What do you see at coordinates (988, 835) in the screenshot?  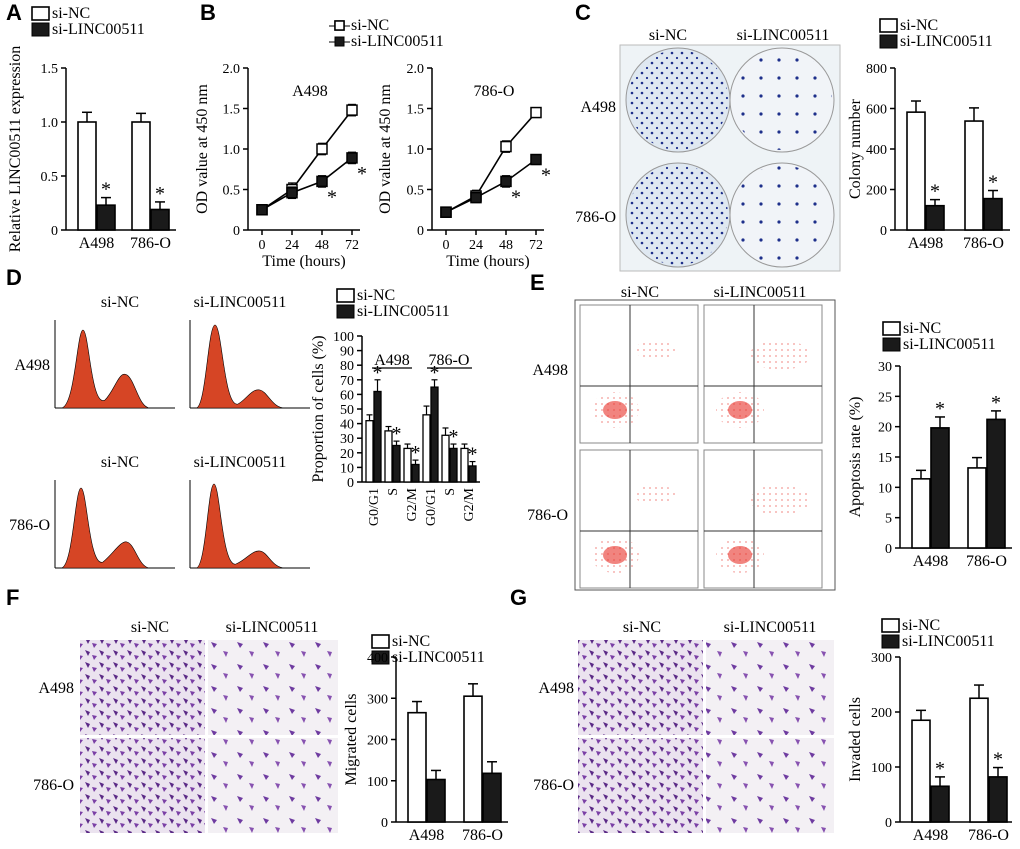 I see `G-xtick-label: 786-O` at bounding box center [988, 835].